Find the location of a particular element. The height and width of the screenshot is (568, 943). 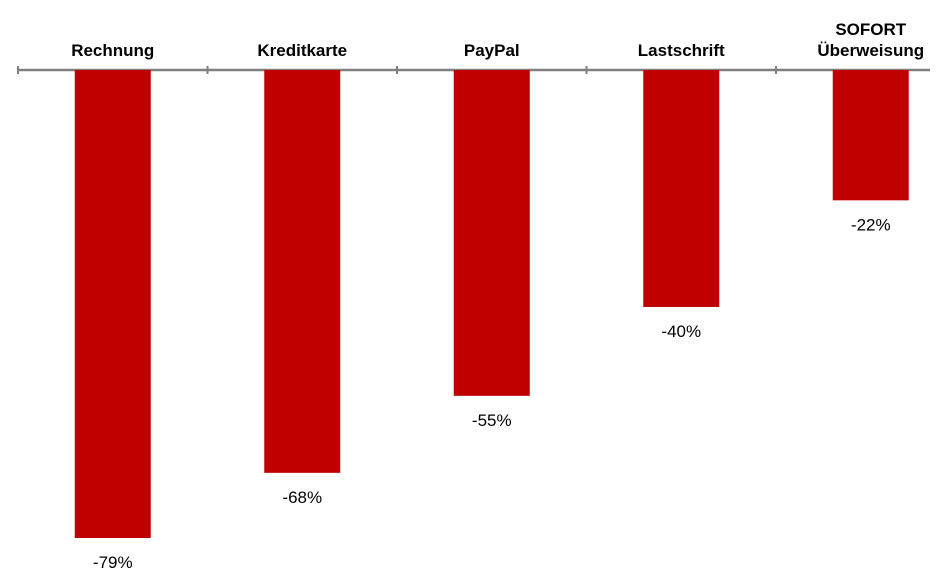

value-label: -68% is located at coordinates (302, 497).